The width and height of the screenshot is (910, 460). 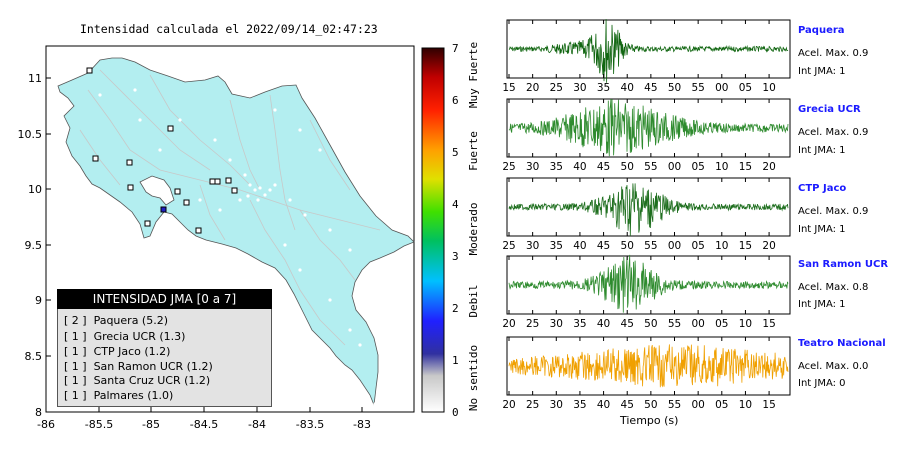 I want to click on ytick-label: 10, so click(x=35, y=189).